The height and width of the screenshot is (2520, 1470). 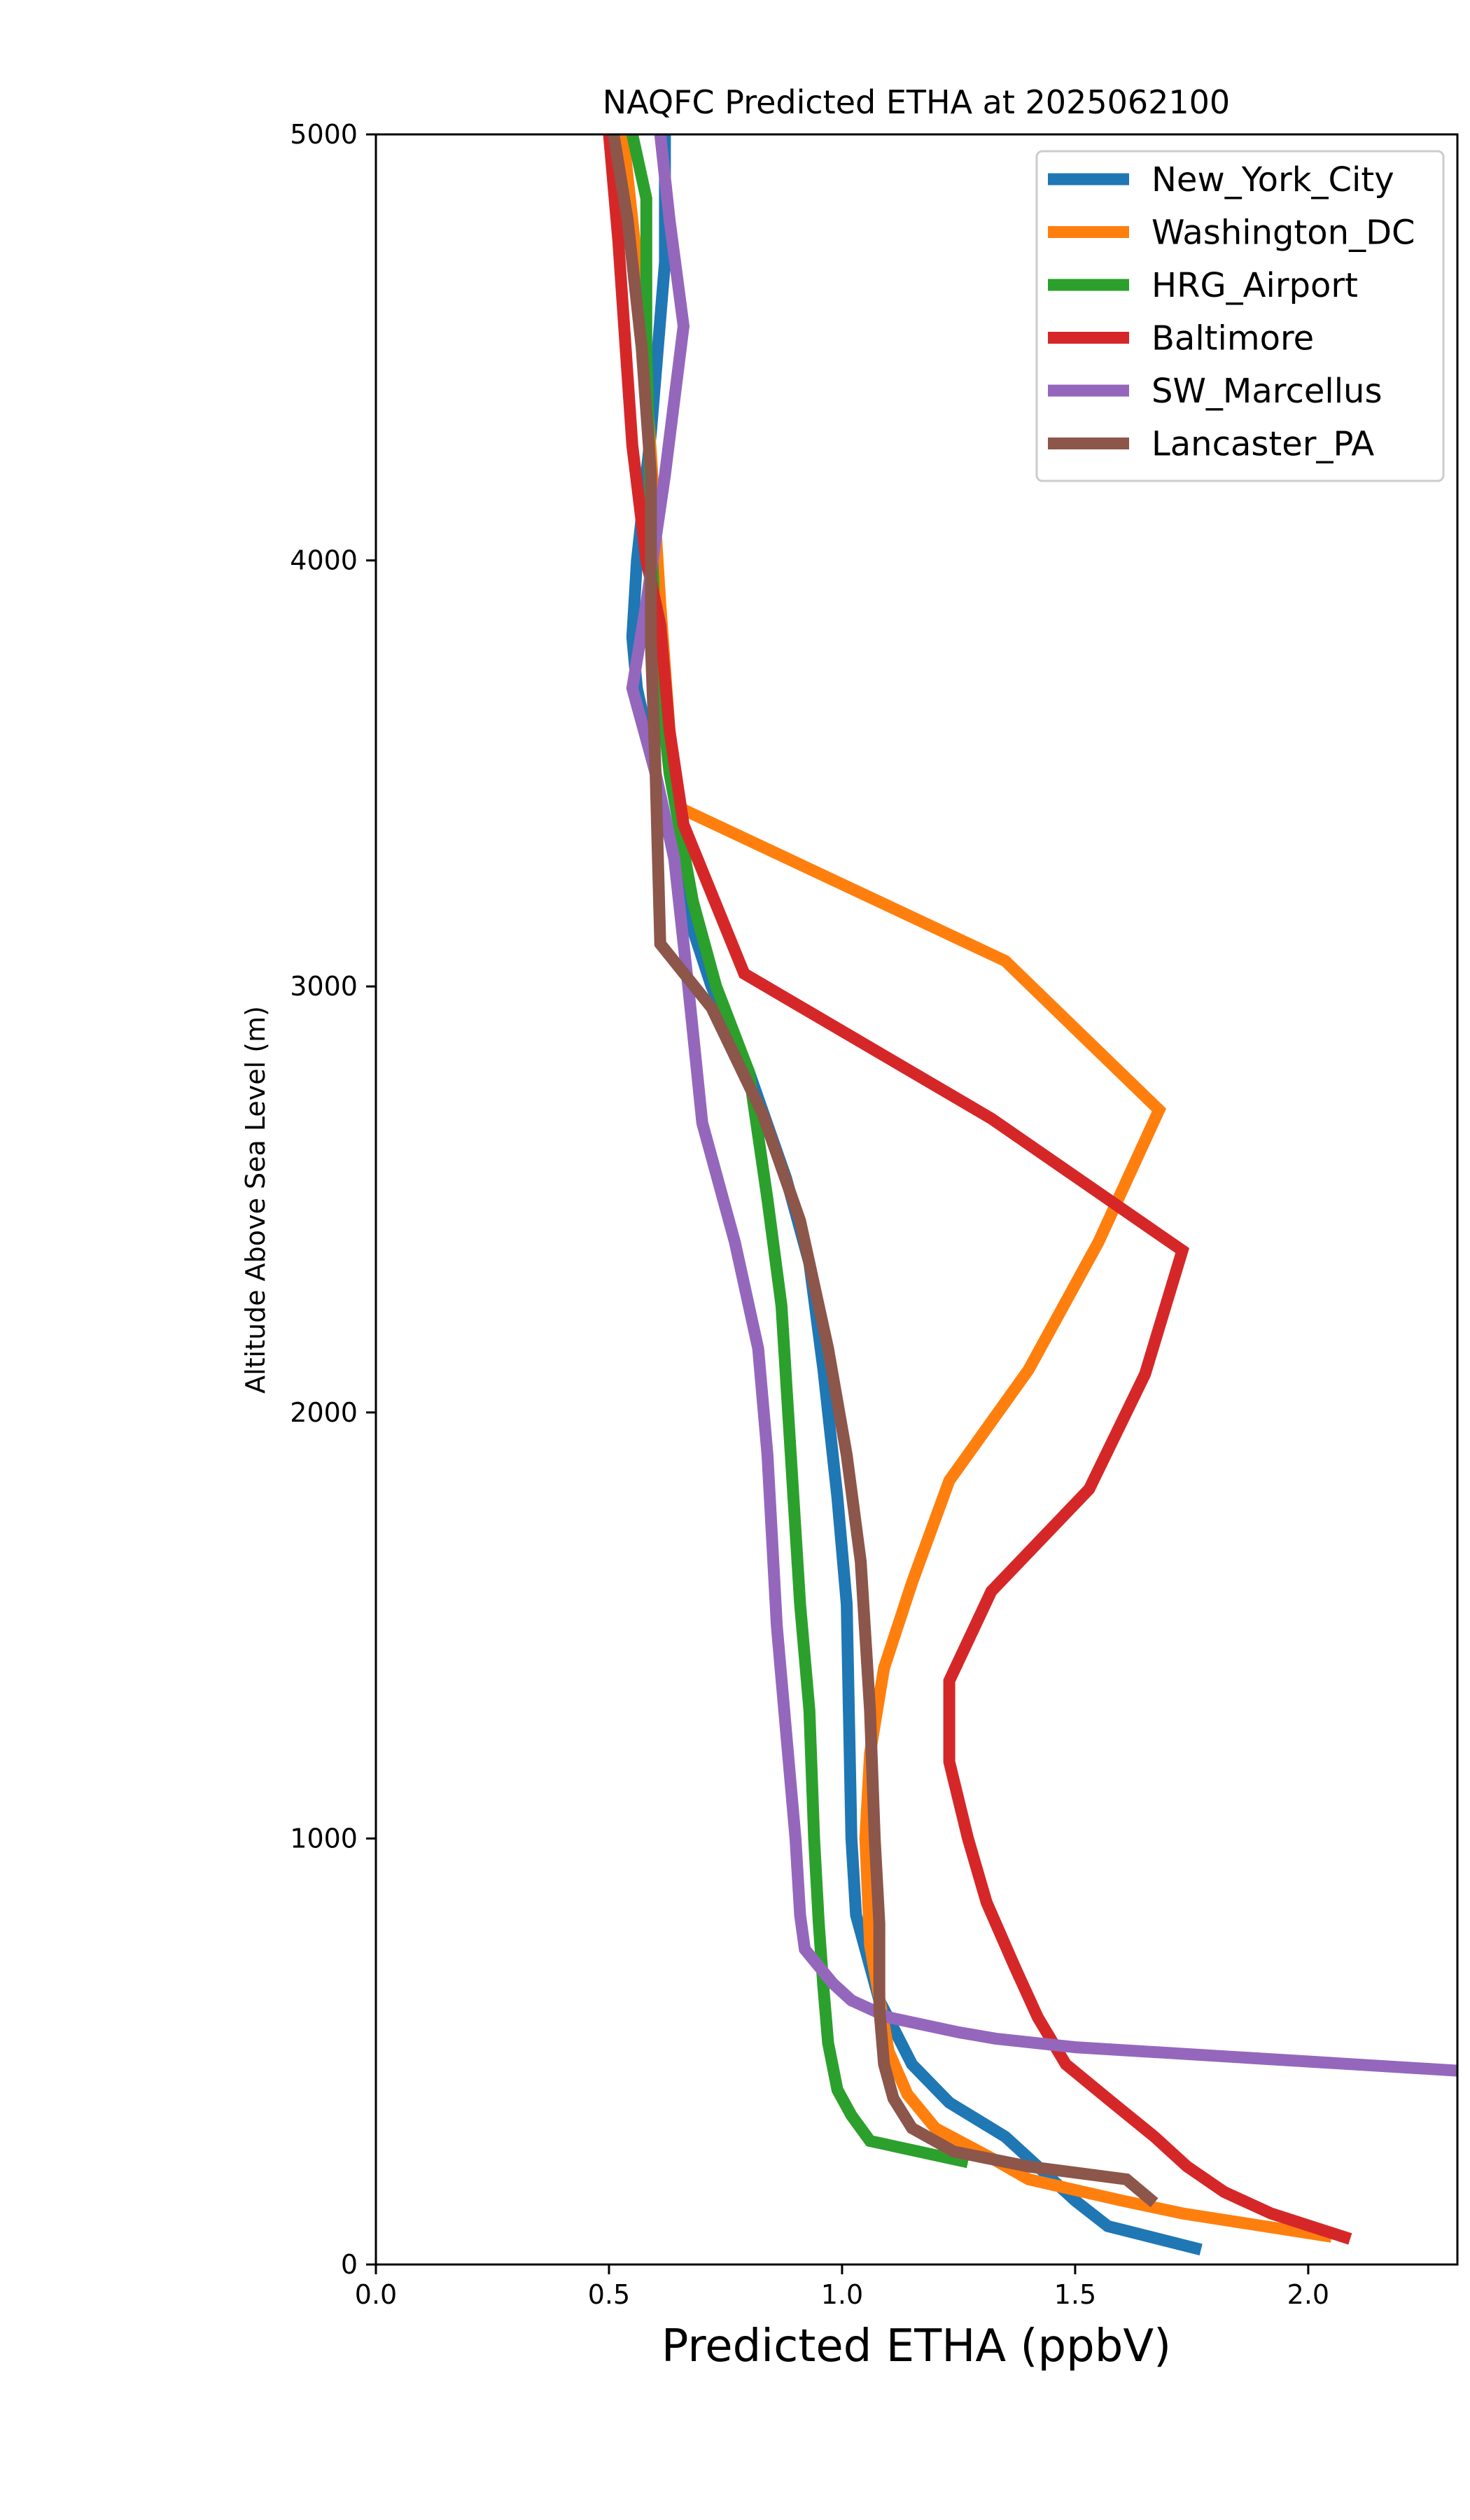 I want to click on x-axis-label: Predicted ETHA (ppbV), so click(x=916, y=2346).